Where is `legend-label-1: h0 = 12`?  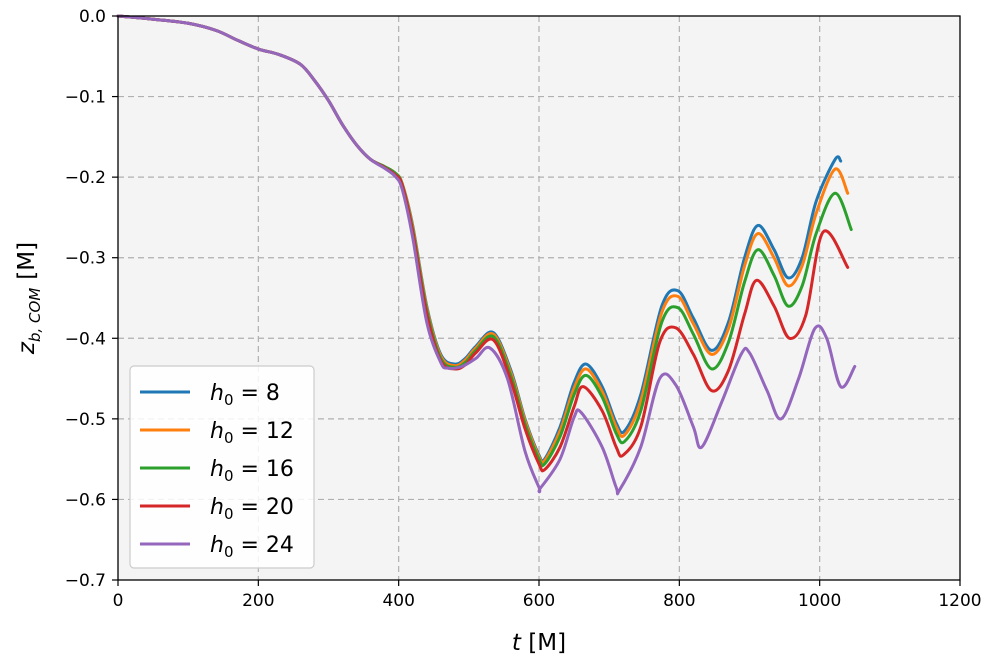
legend-label-1: h0 = 12 is located at coordinates (252, 433).